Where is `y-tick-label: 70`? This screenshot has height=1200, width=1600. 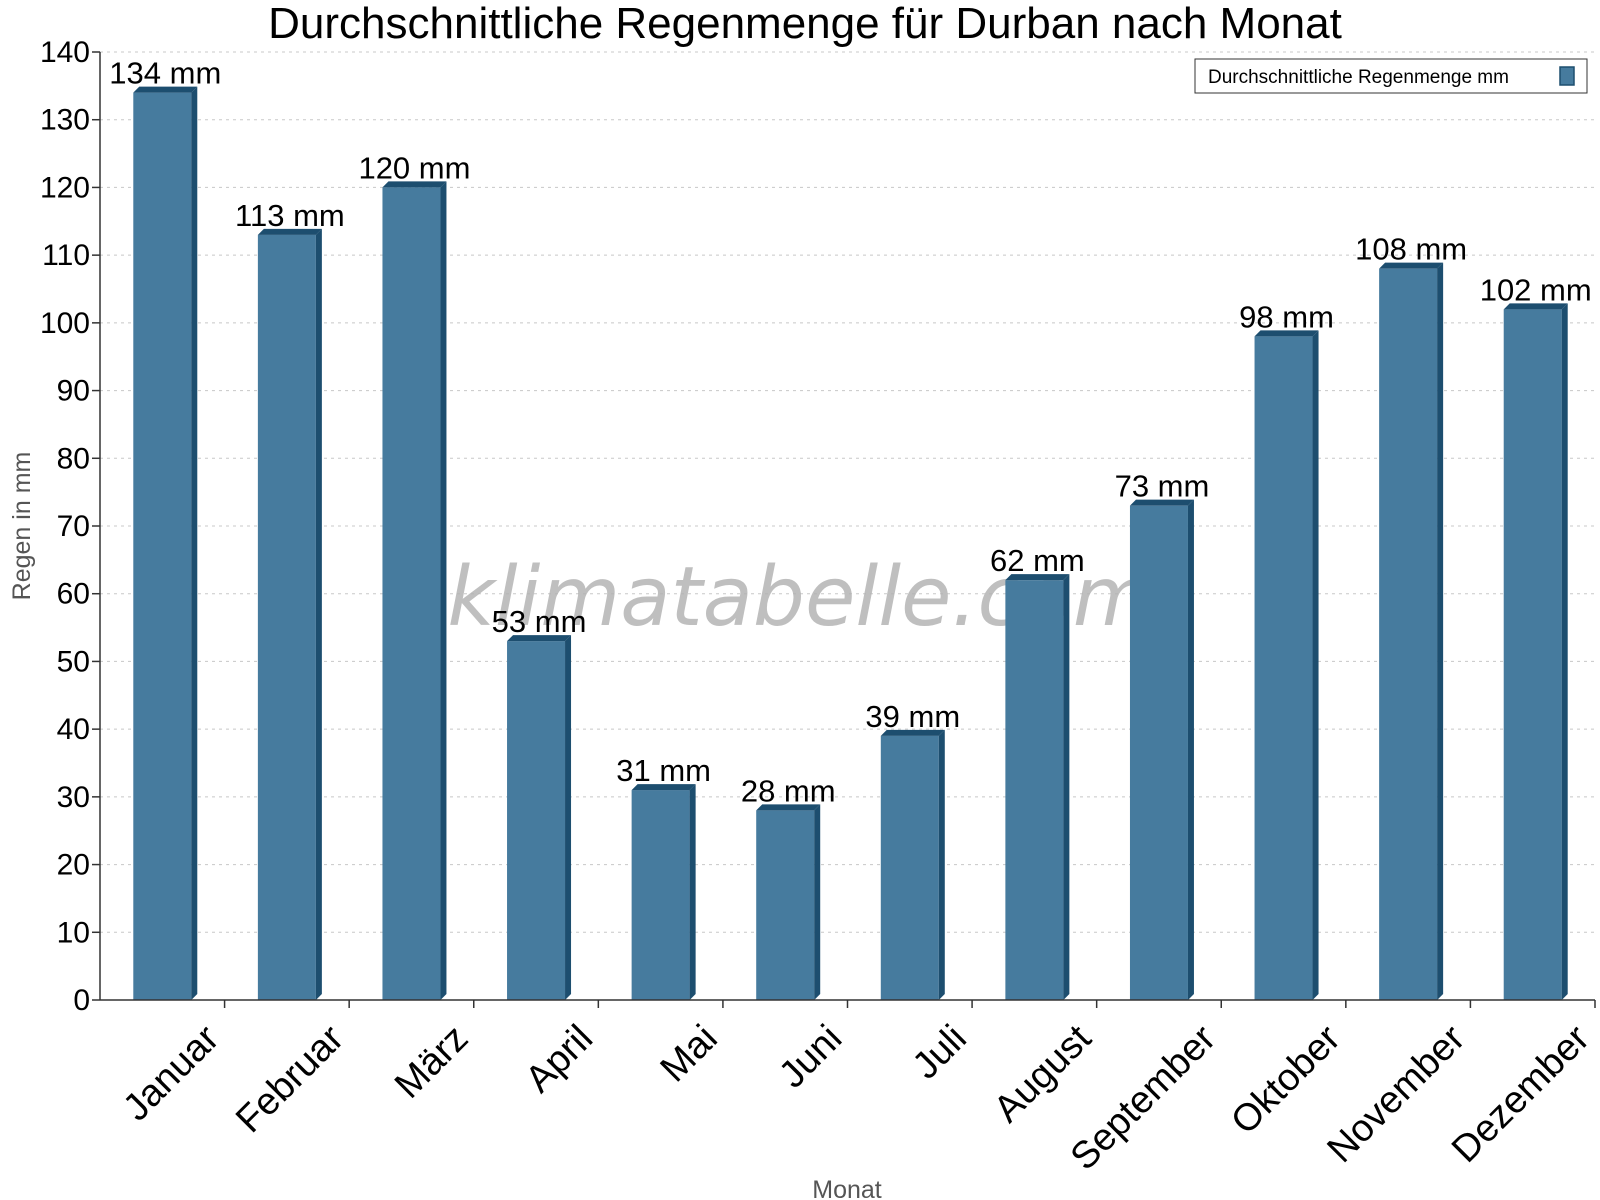 y-tick-label: 70 is located at coordinates (73, 526).